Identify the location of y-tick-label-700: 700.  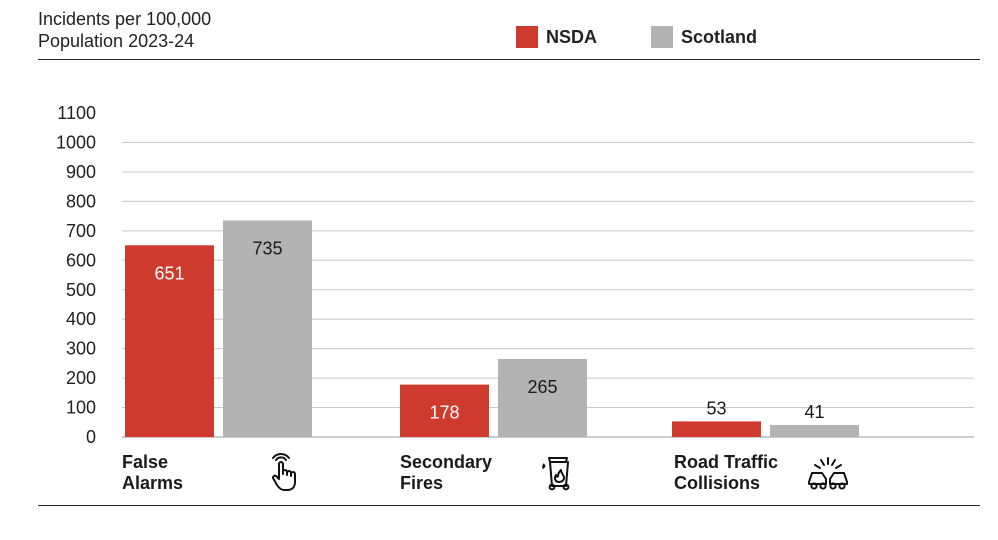
(81, 231).